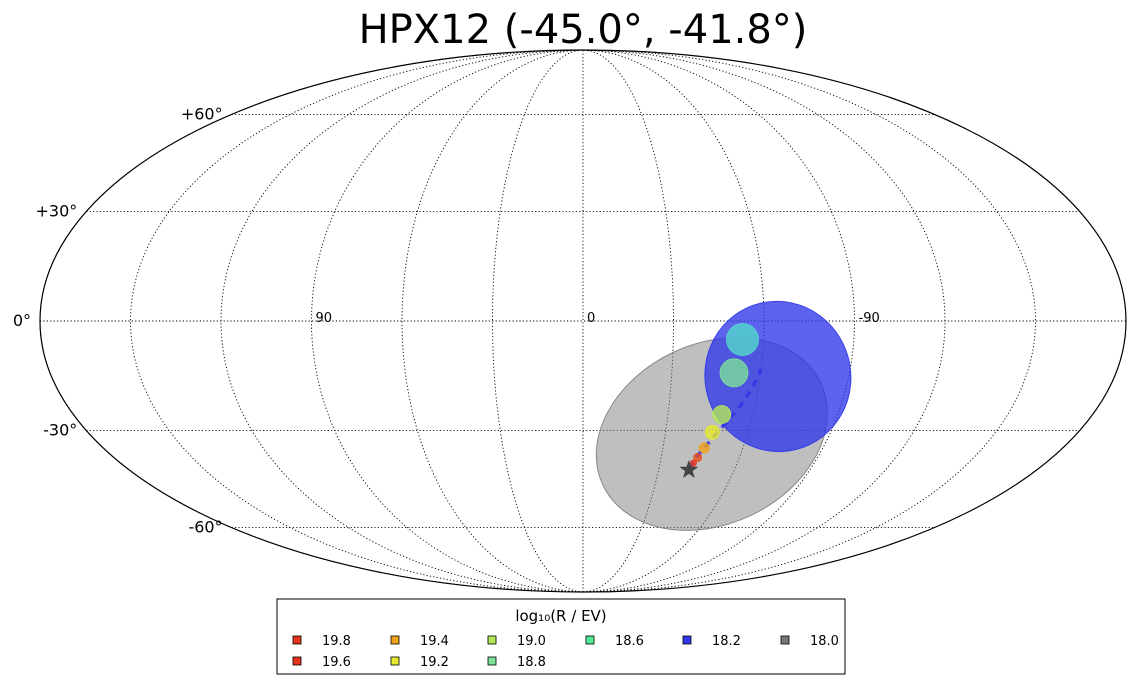 Image resolution: width=1134 pixels, height=684 pixels. Describe the element at coordinates (719, 400) in the screenshot. I see `data-points` at that location.